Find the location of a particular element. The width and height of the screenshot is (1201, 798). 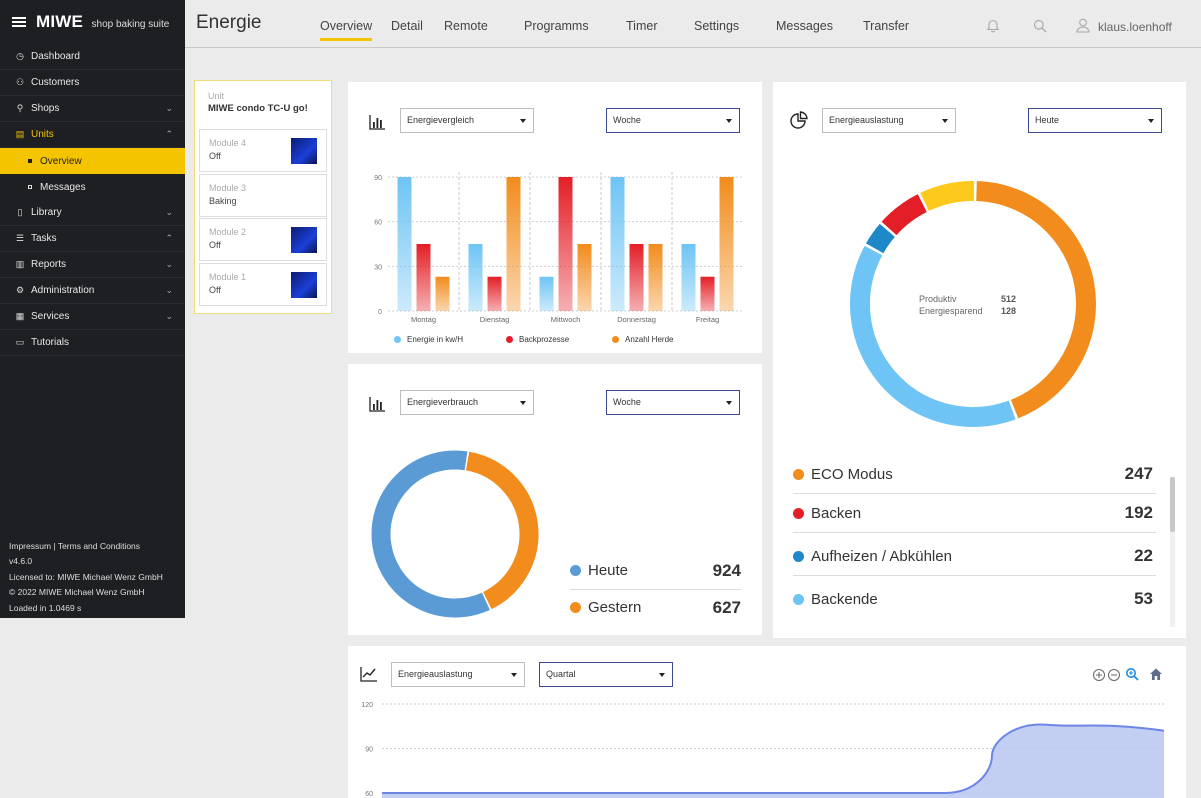

tab-overview: Overview is located at coordinates (346, 30).